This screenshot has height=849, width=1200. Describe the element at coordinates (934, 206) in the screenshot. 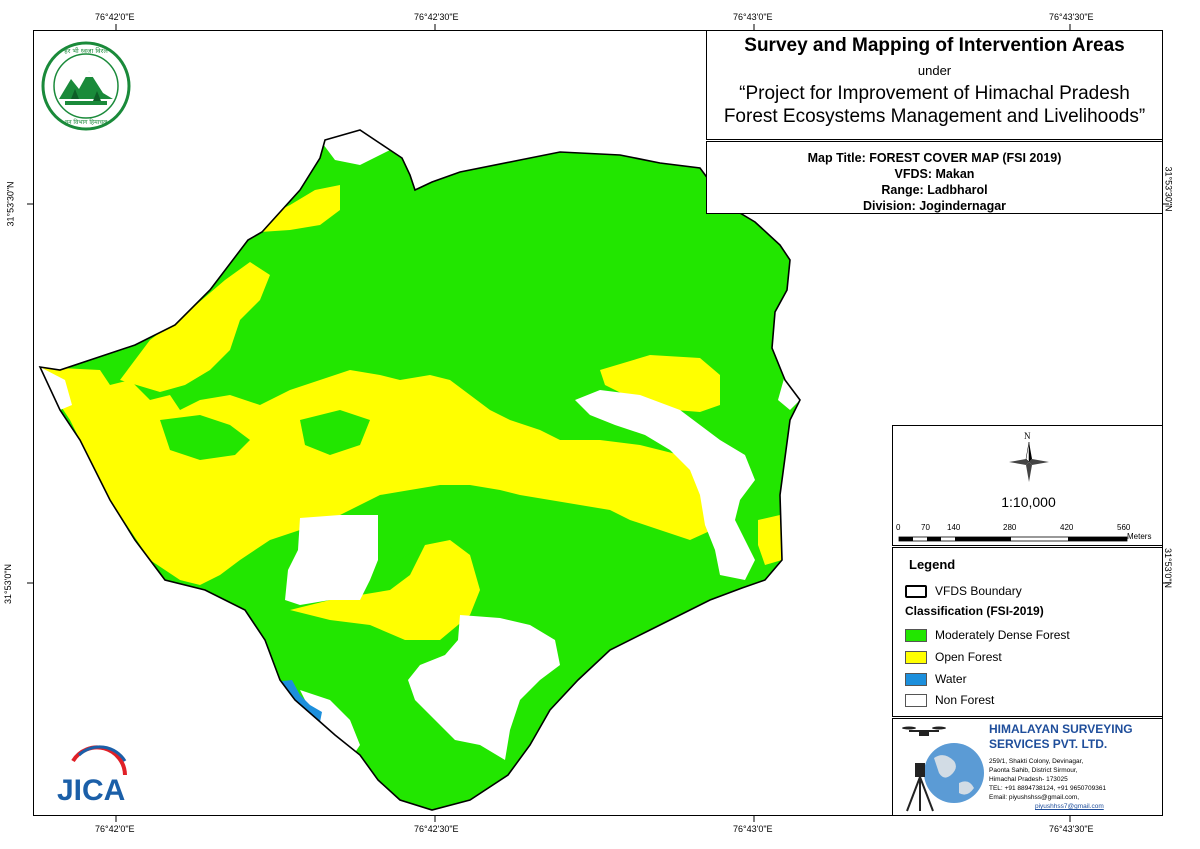

I see `division-name: Division: Jogindernagar` at that location.